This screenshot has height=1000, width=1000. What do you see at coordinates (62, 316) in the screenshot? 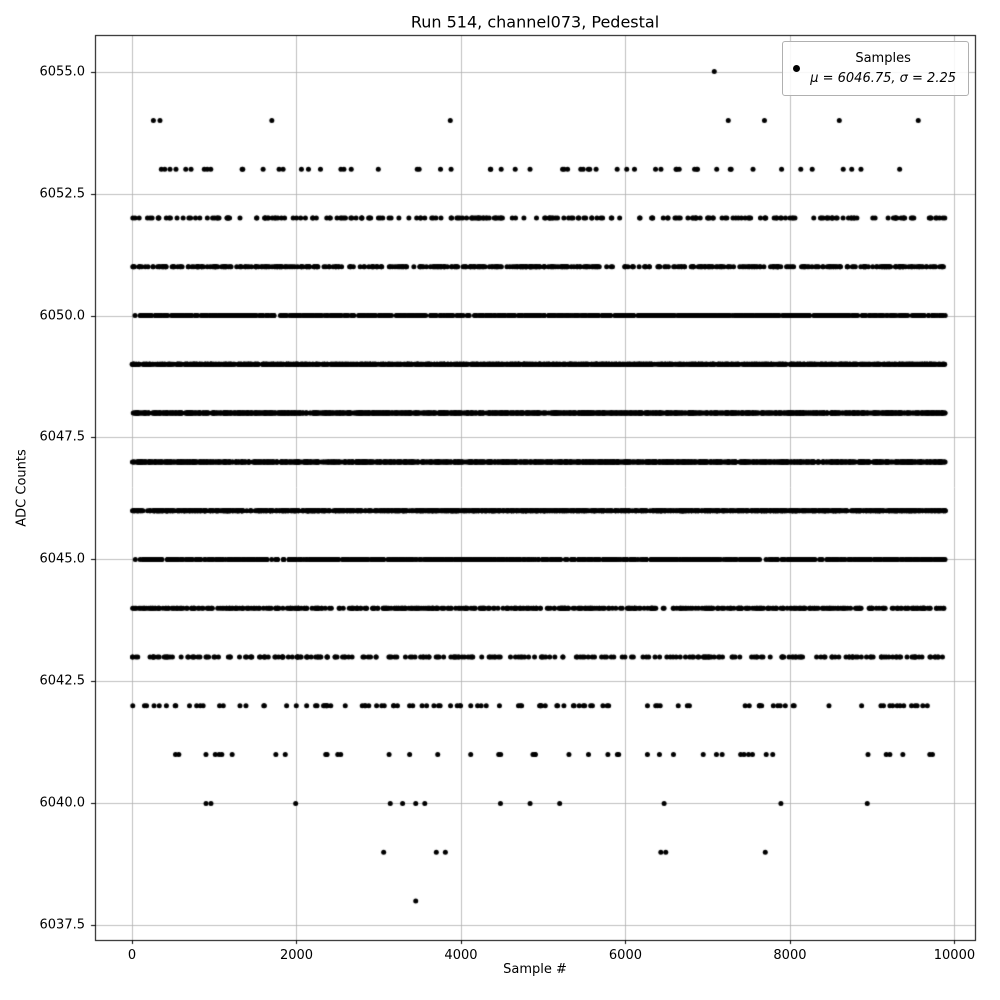
I see `y-tick-label: 6050.0` at bounding box center [62, 316].